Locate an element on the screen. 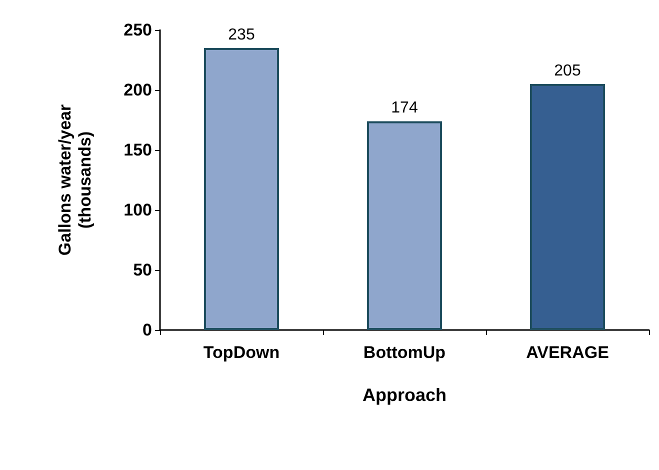 This screenshot has width=659, height=470. y-tick-label: 100 is located at coordinates (138, 210).